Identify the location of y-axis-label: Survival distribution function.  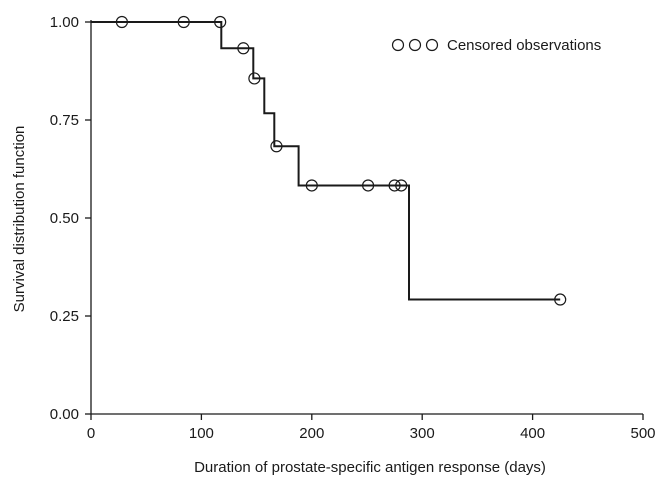
(19, 219).